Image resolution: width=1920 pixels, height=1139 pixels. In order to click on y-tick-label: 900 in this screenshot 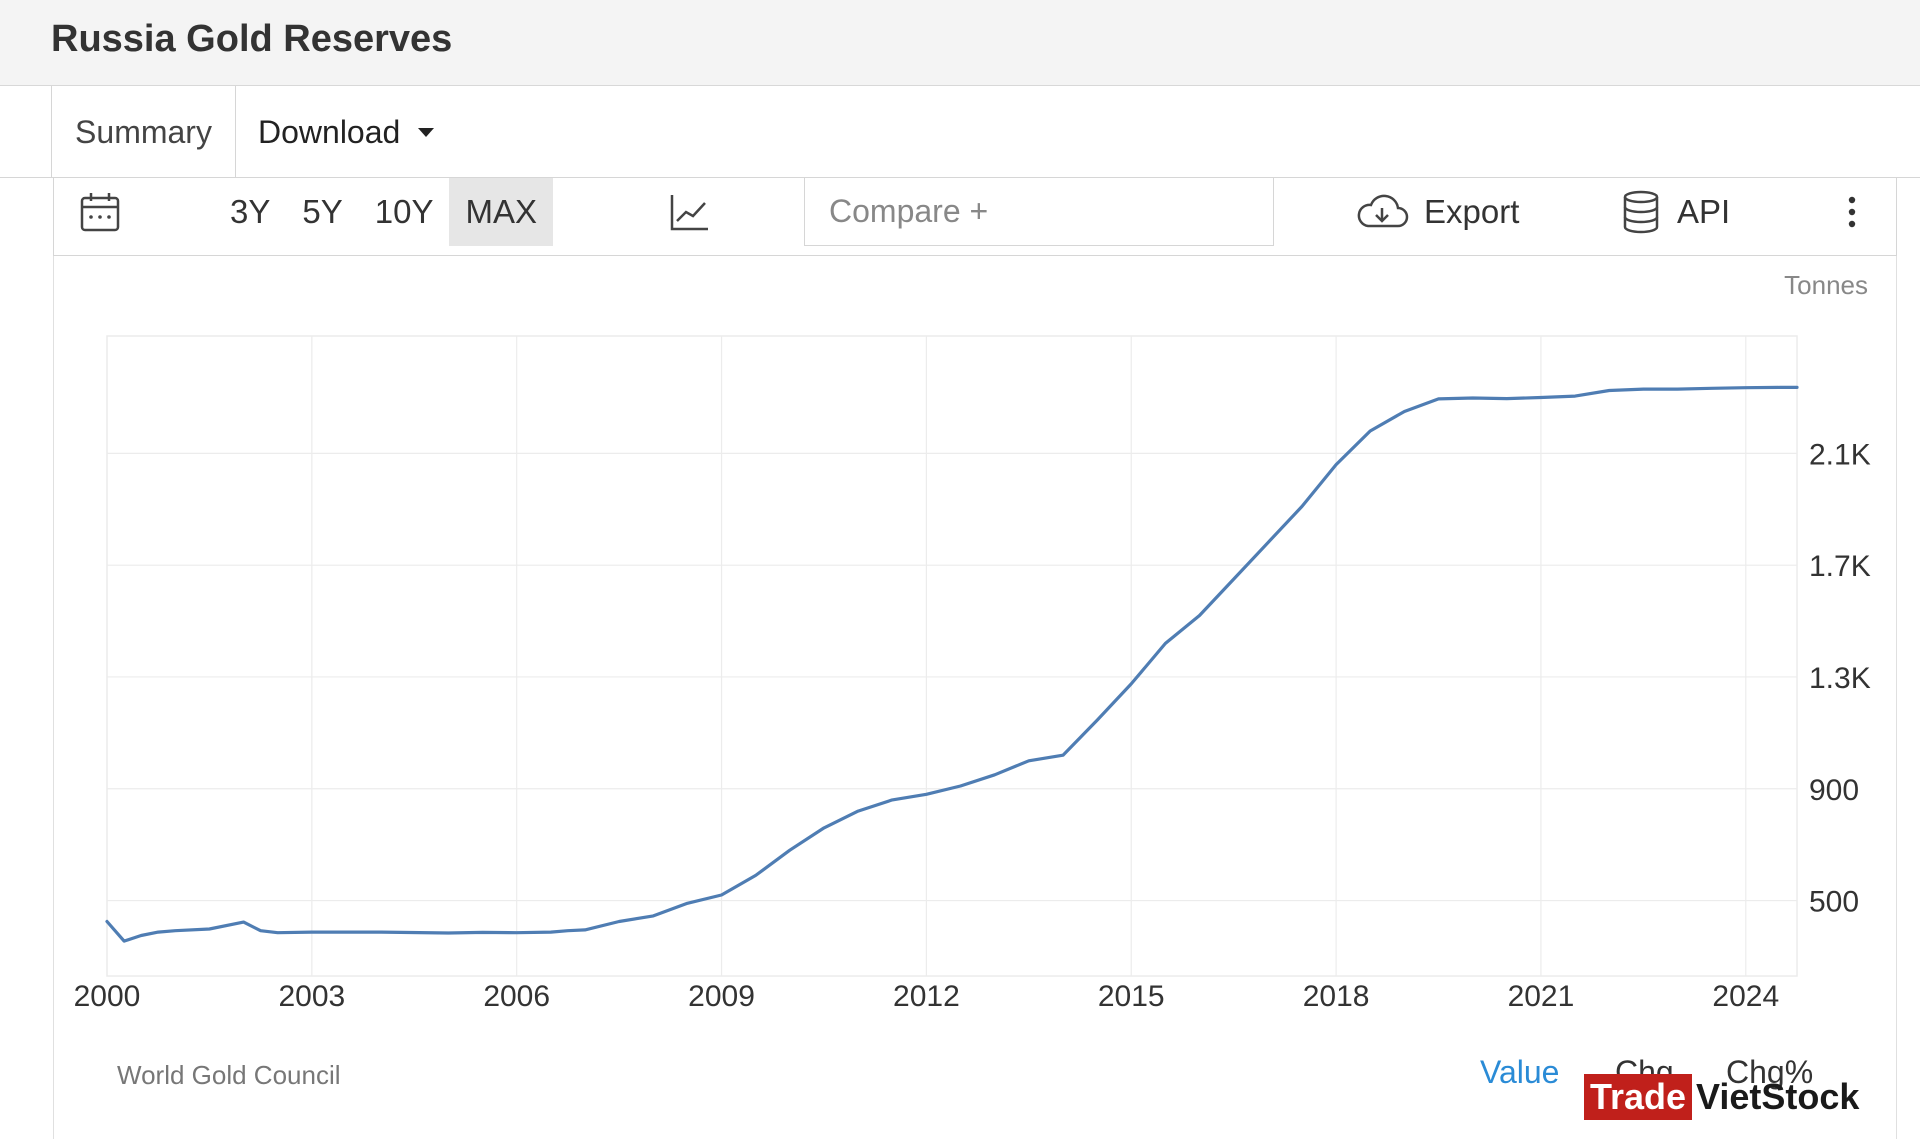, I will do `click(1834, 790)`.